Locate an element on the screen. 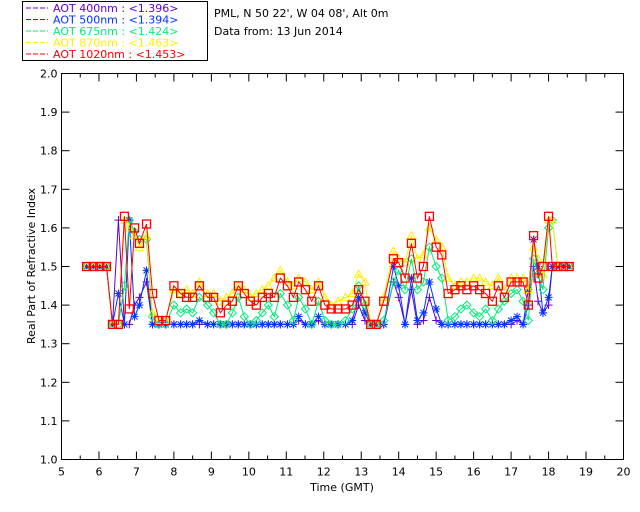  x-tick-label: 15 is located at coordinates (436, 472).